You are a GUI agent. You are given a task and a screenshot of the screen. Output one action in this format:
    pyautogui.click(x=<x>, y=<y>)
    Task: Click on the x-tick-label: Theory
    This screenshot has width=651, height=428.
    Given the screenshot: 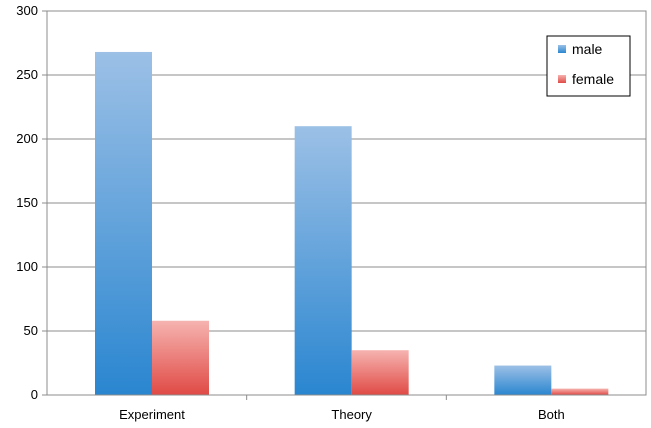 What is the action you would take?
    pyautogui.click(x=351, y=414)
    